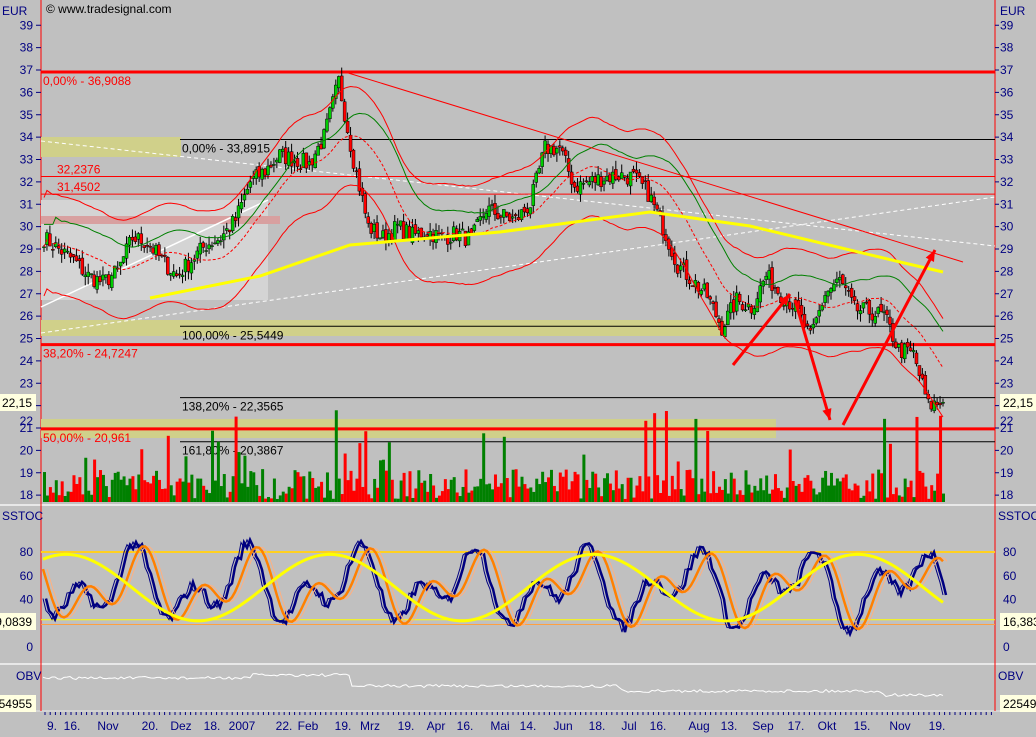 This screenshot has height=737, width=1036. I want to click on y-tick-label-right: 39, so click(1007, 25).